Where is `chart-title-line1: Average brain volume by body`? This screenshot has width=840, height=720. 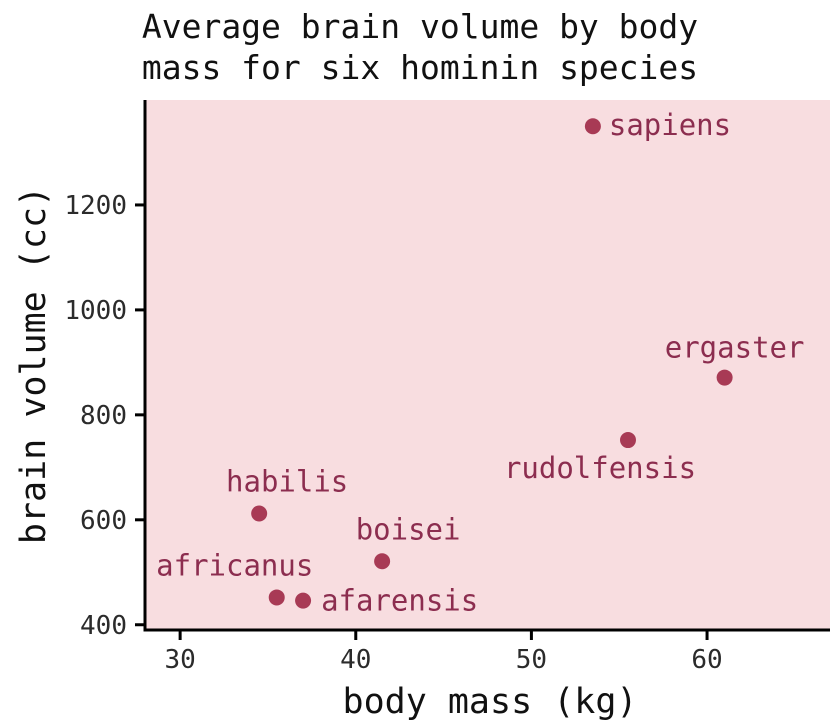
chart-title-line1: Average brain volume by body is located at coordinates (420, 26).